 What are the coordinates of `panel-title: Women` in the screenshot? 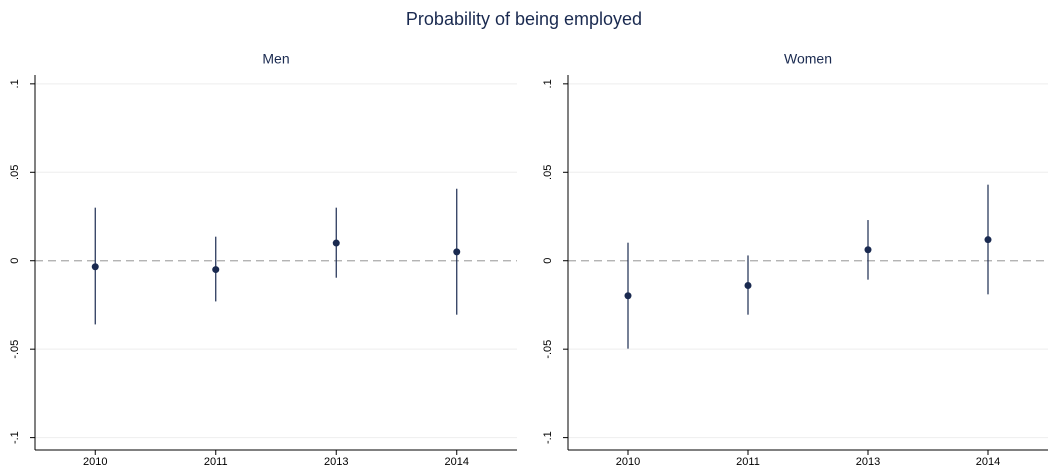 It's located at (808, 59).